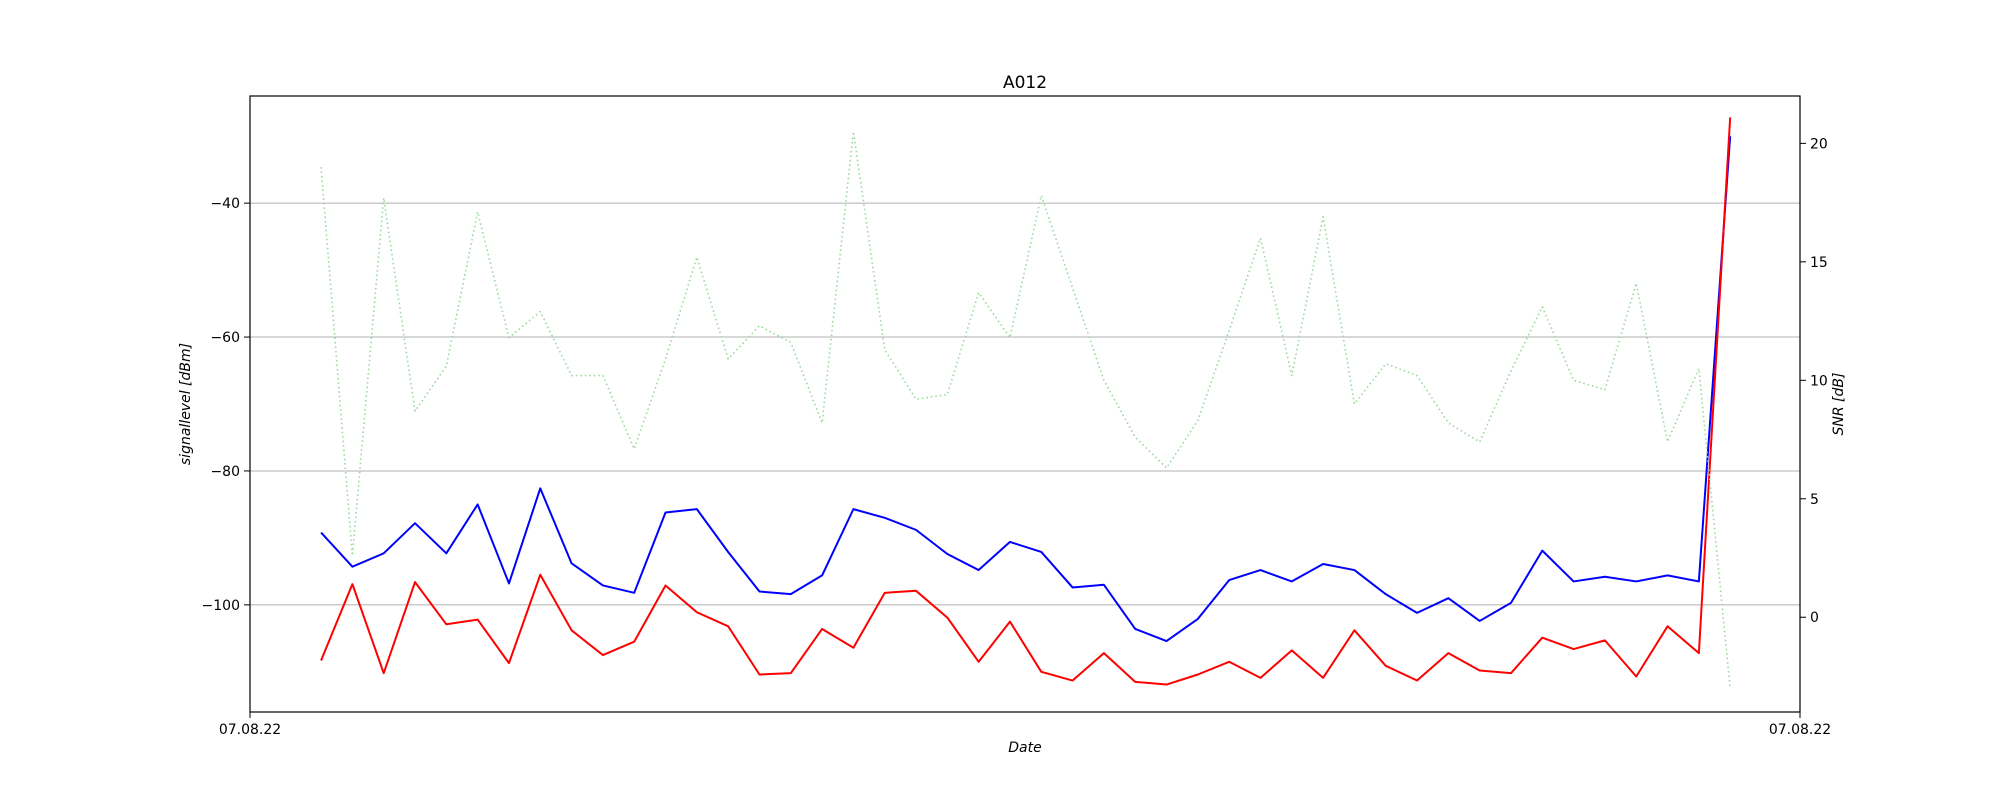 The image size is (2000, 800). Describe the element at coordinates (1025, 83) in the screenshot. I see `chart-title: A012` at that location.